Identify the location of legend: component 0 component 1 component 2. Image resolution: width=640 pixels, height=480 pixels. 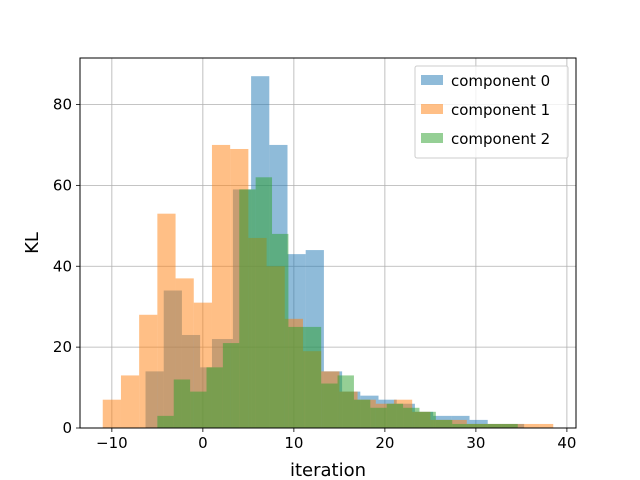
(491, 112).